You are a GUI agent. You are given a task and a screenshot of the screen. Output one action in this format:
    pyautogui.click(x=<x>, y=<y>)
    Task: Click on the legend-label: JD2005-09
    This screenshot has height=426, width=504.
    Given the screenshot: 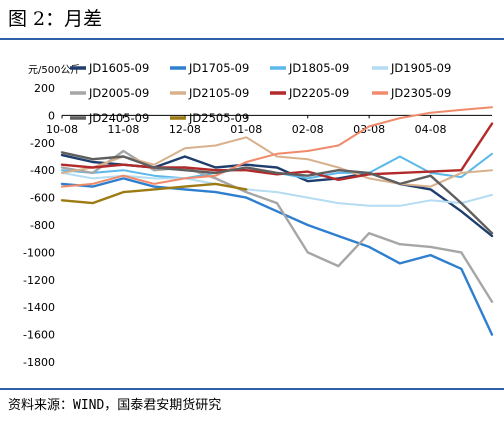 What is the action you would take?
    pyautogui.click(x=118, y=93)
    